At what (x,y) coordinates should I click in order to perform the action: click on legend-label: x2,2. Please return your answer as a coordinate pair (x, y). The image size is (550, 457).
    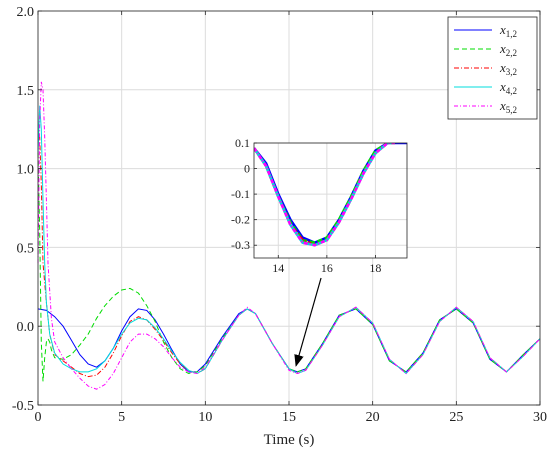
    Looking at the image, I should click on (508, 49).